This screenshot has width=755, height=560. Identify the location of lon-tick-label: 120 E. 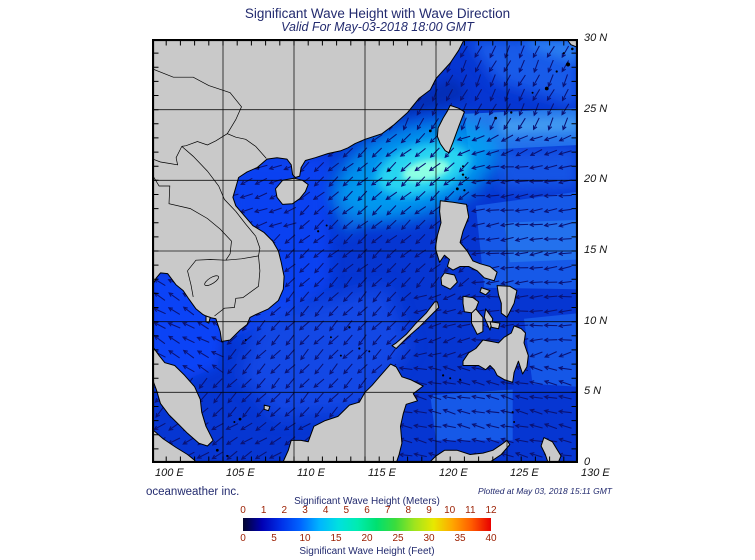
(453, 473).